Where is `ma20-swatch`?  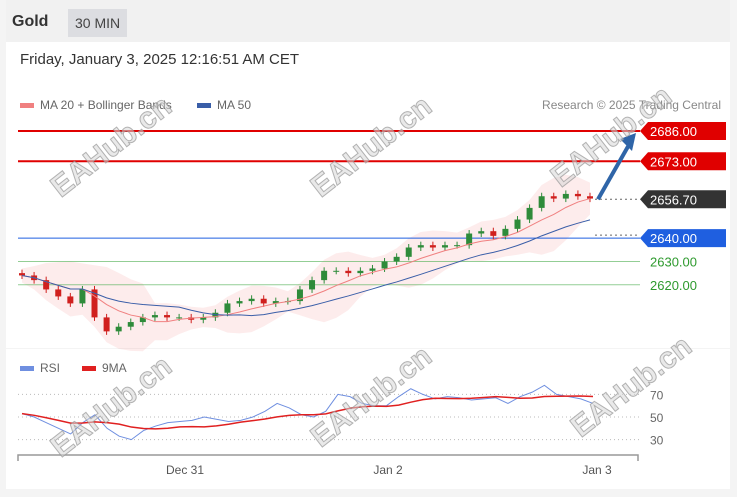
ma20-swatch is located at coordinates (27, 105).